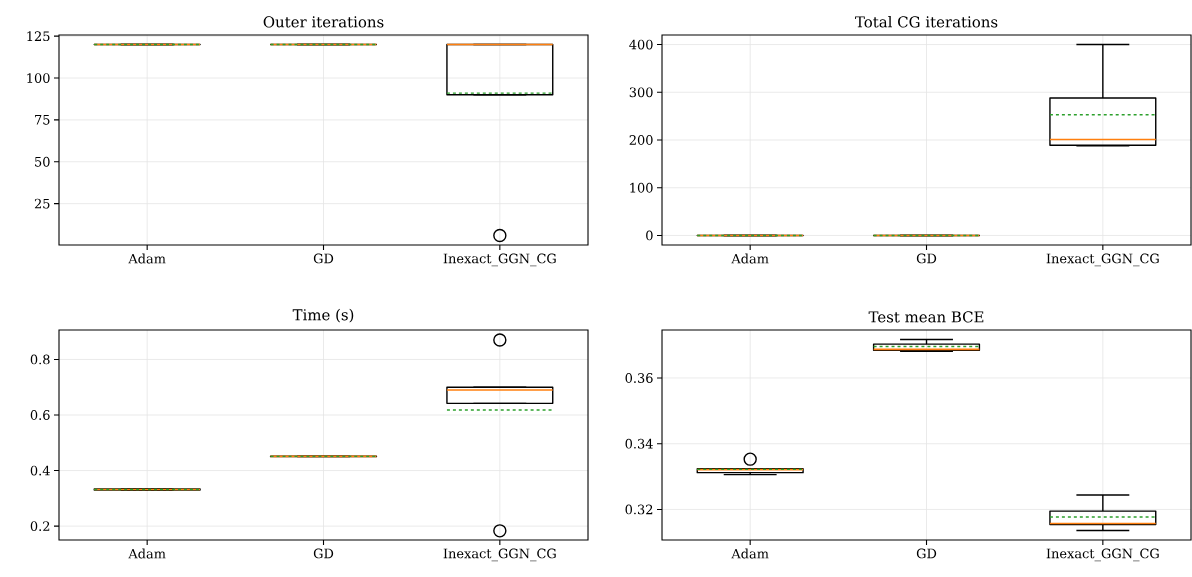 This screenshot has width=1192, height=577. I want to click on chart-title: Test mean BCE, so click(926, 317).